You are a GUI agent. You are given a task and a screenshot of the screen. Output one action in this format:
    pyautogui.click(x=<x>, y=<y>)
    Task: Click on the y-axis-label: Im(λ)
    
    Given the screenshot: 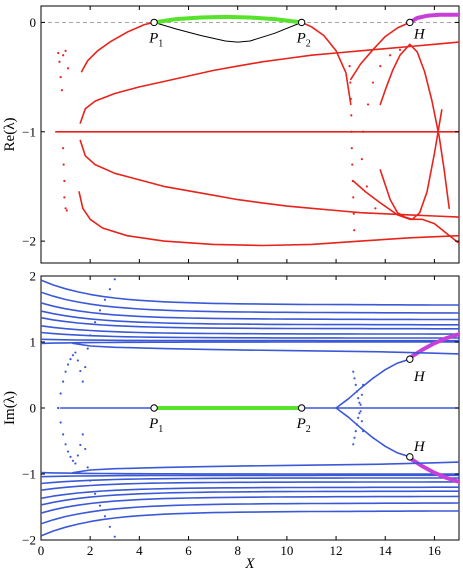 What is the action you would take?
    pyautogui.click(x=10, y=408)
    